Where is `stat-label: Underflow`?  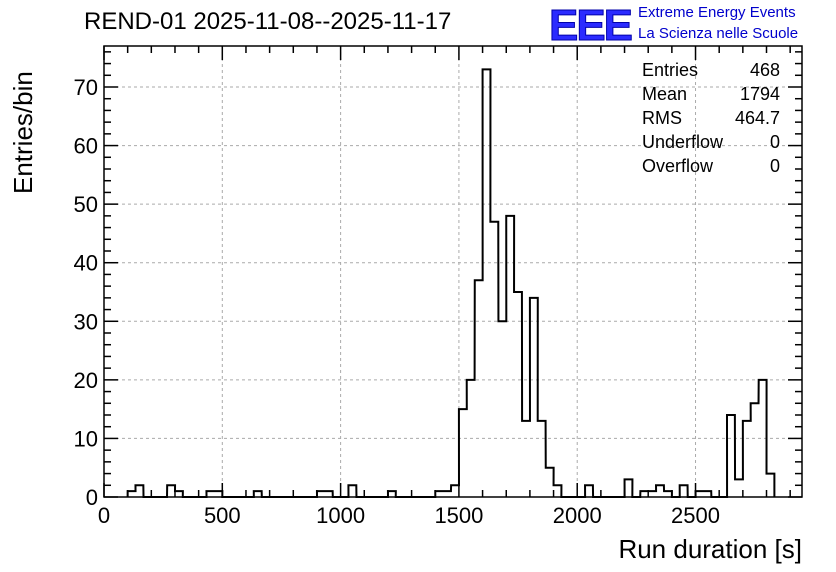 stat-label: Underflow is located at coordinates (683, 142).